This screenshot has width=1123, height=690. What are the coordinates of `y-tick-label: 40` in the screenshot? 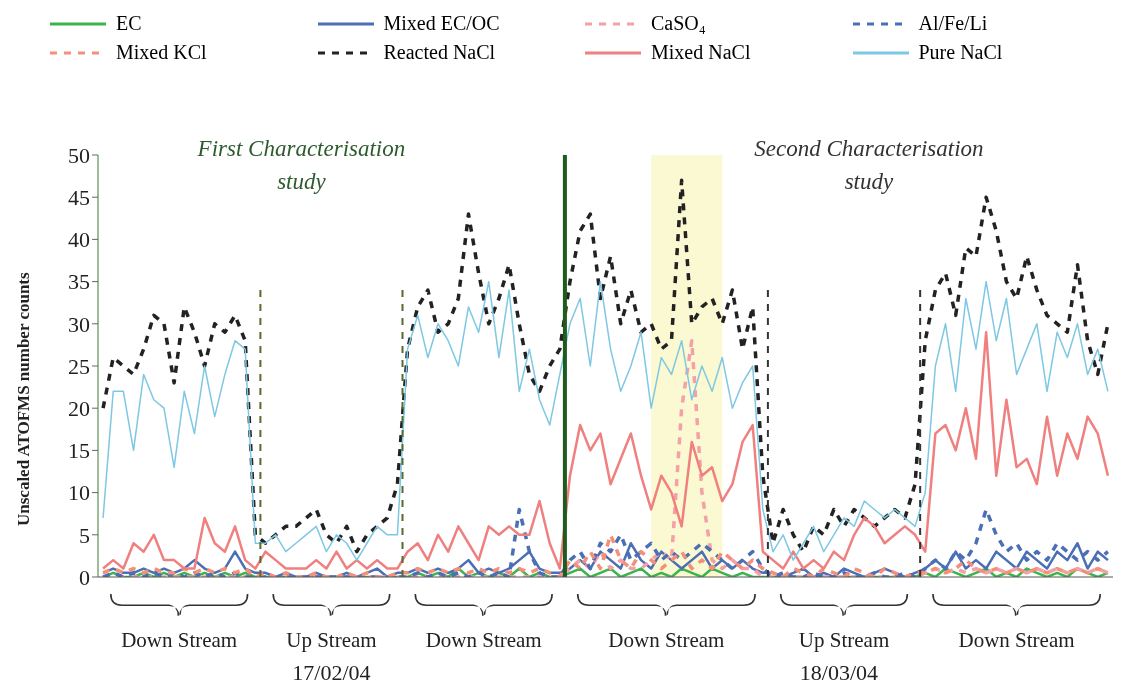 It's located at (79, 240).